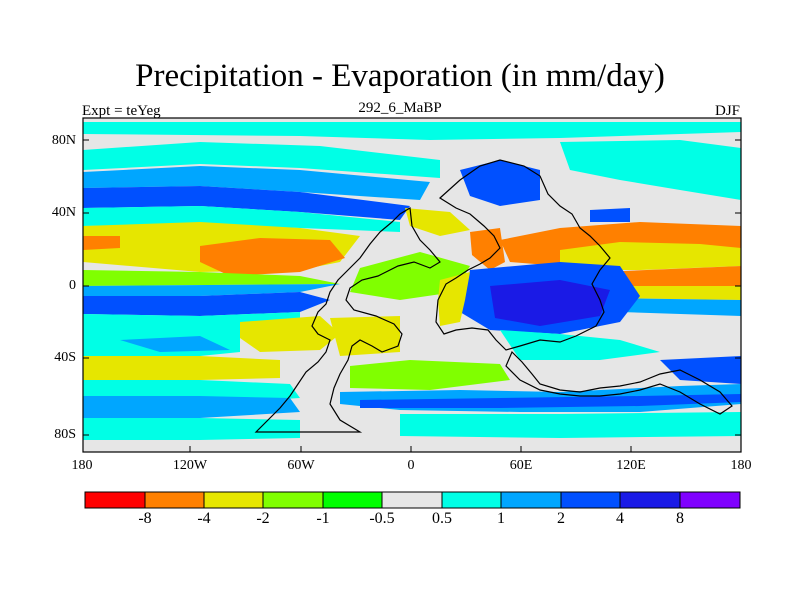 Image resolution: width=800 pixels, height=600 pixels. What do you see at coordinates (620, 518) in the screenshot?
I see `colorbar-label: 4` at bounding box center [620, 518].